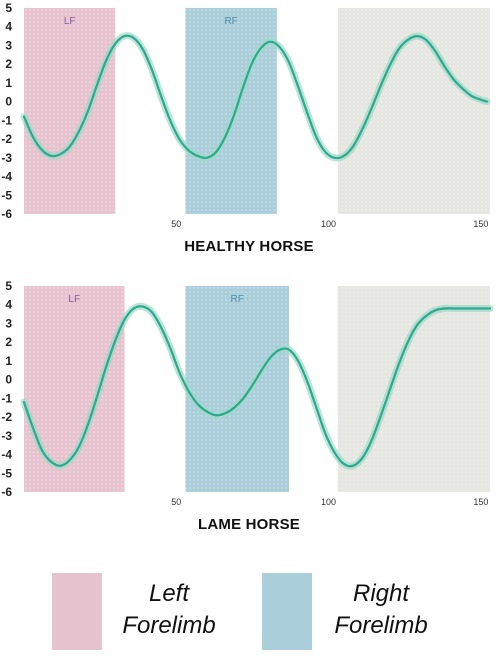  I want to click on region-neutral, so click(413, 389).